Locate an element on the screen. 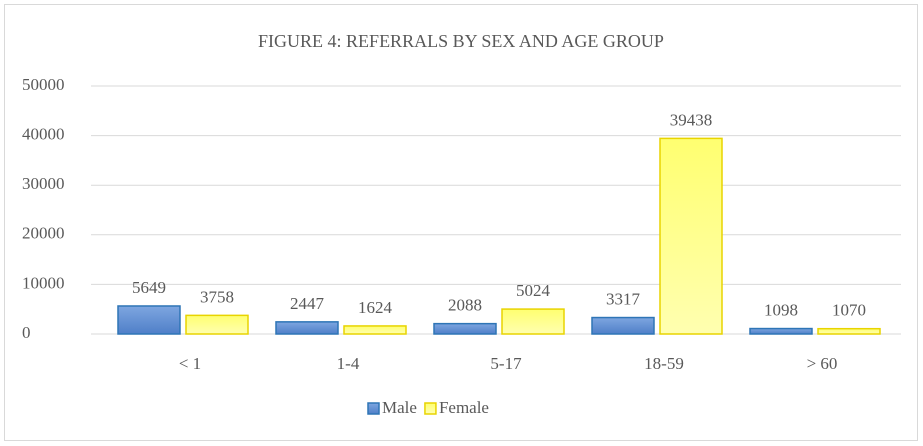 This screenshot has height=446, width=923. data-label: 2088 is located at coordinates (465, 305).